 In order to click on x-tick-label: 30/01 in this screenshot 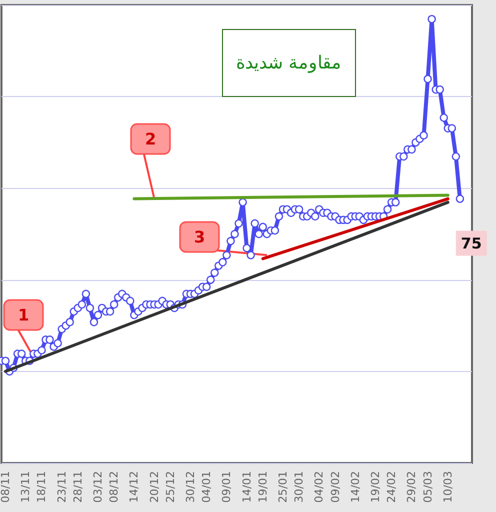, I will do `click(299, 487)`.